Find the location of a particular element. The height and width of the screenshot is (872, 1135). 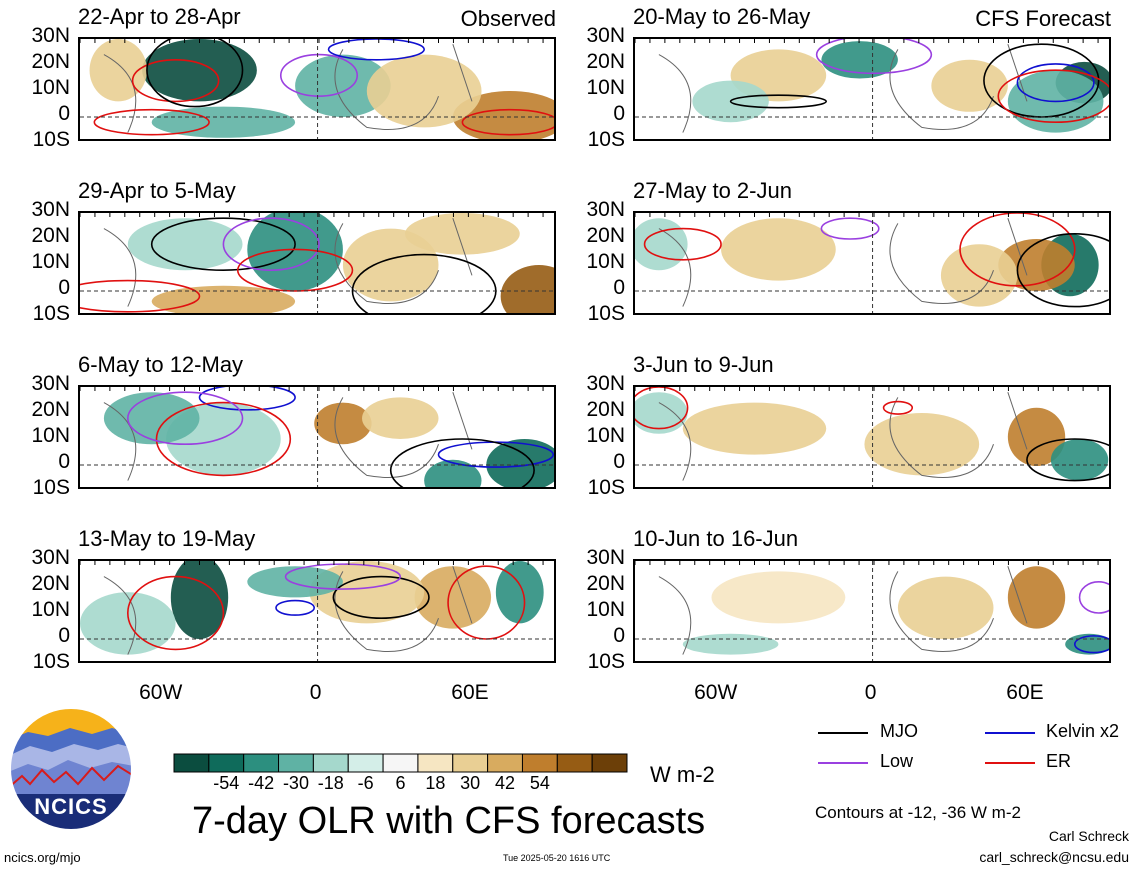

lon-label: 60E is located at coordinates (1025, 692).